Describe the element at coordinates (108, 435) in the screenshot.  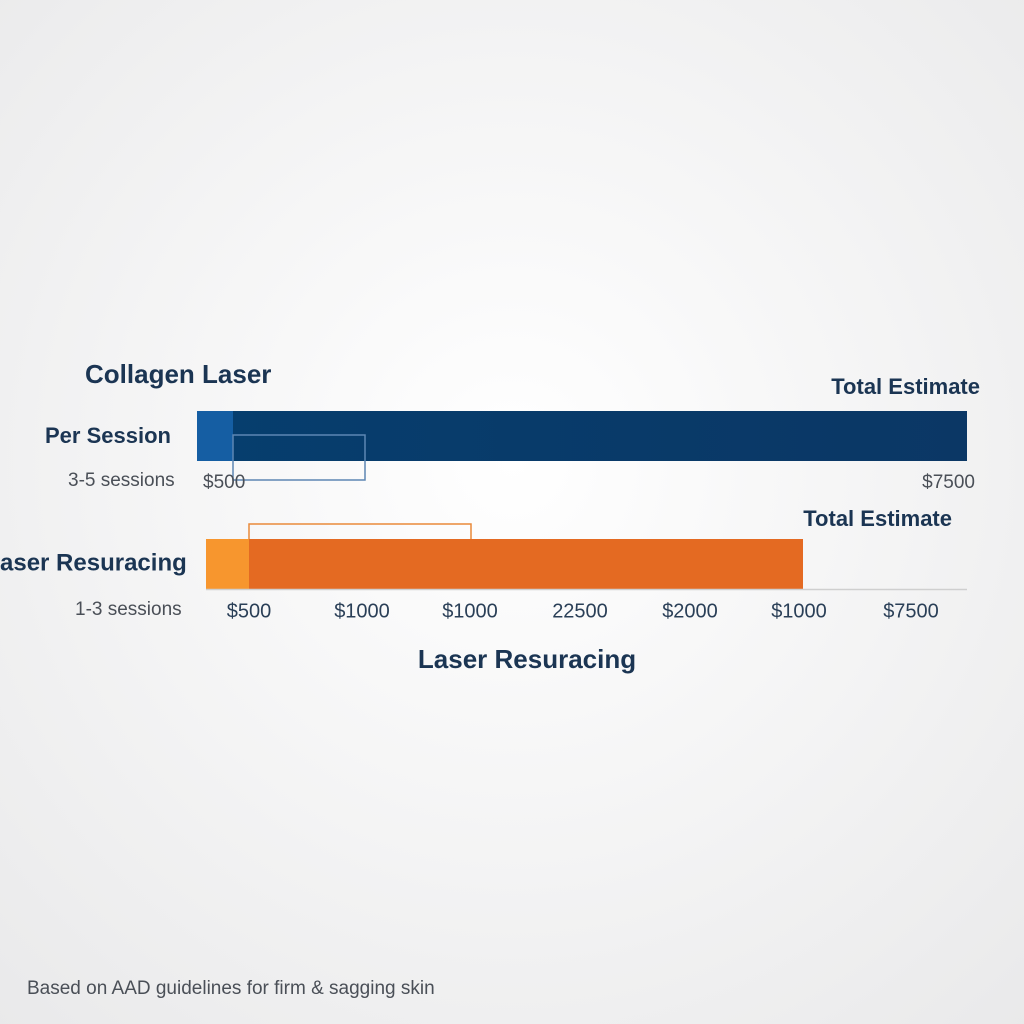
I see `row-label: Per Session` at that location.